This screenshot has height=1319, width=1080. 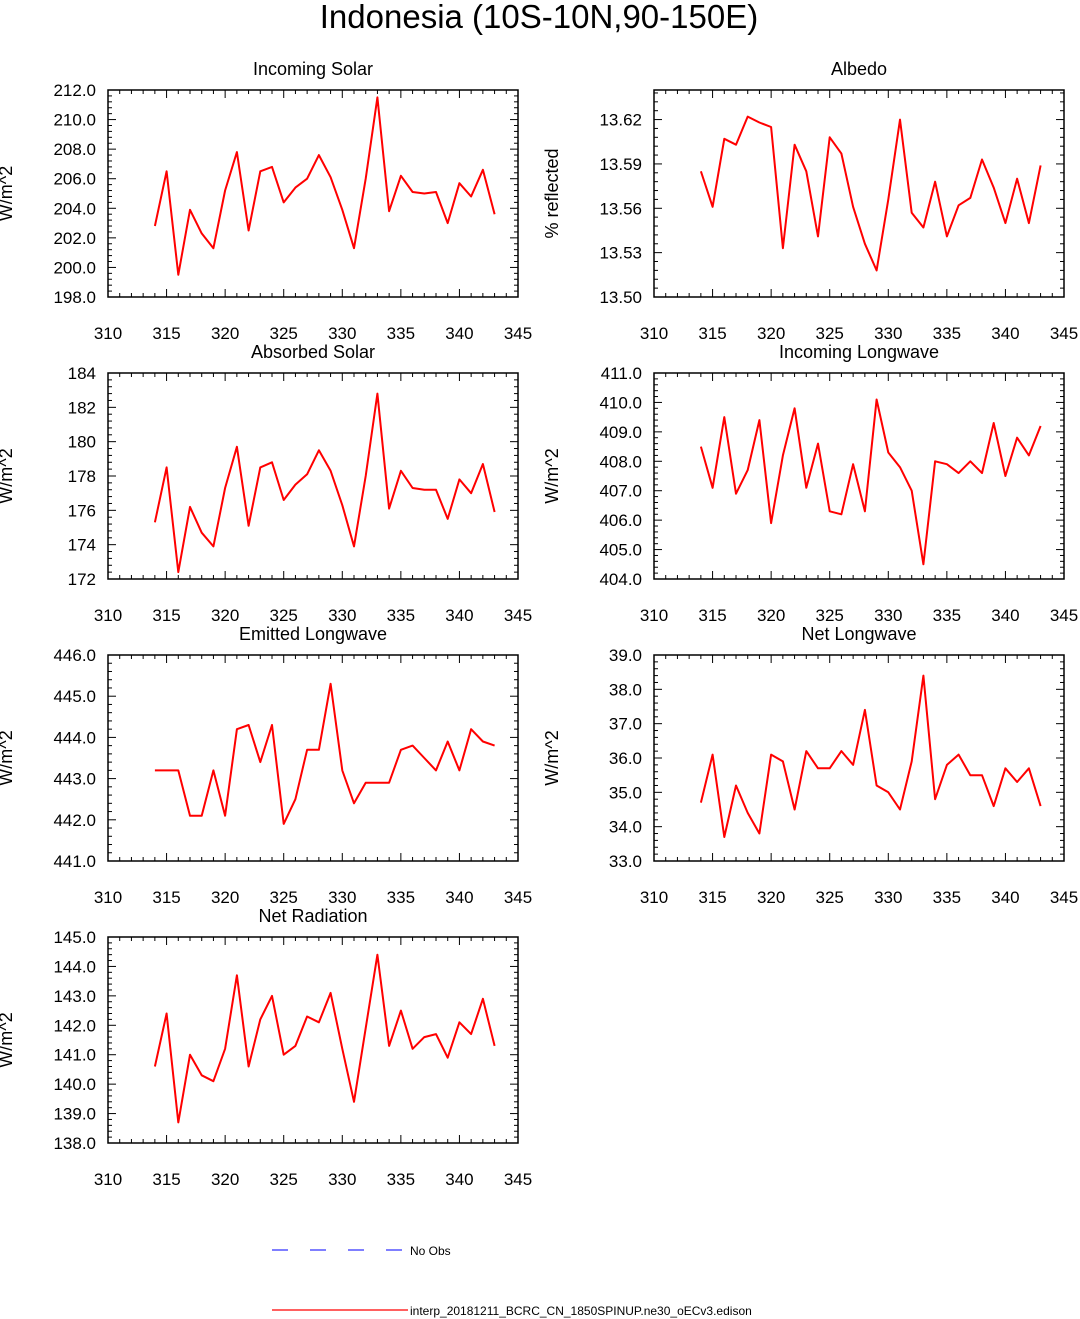 What do you see at coordinates (620, 520) in the screenshot?
I see `y-tick-label: 406.0` at bounding box center [620, 520].